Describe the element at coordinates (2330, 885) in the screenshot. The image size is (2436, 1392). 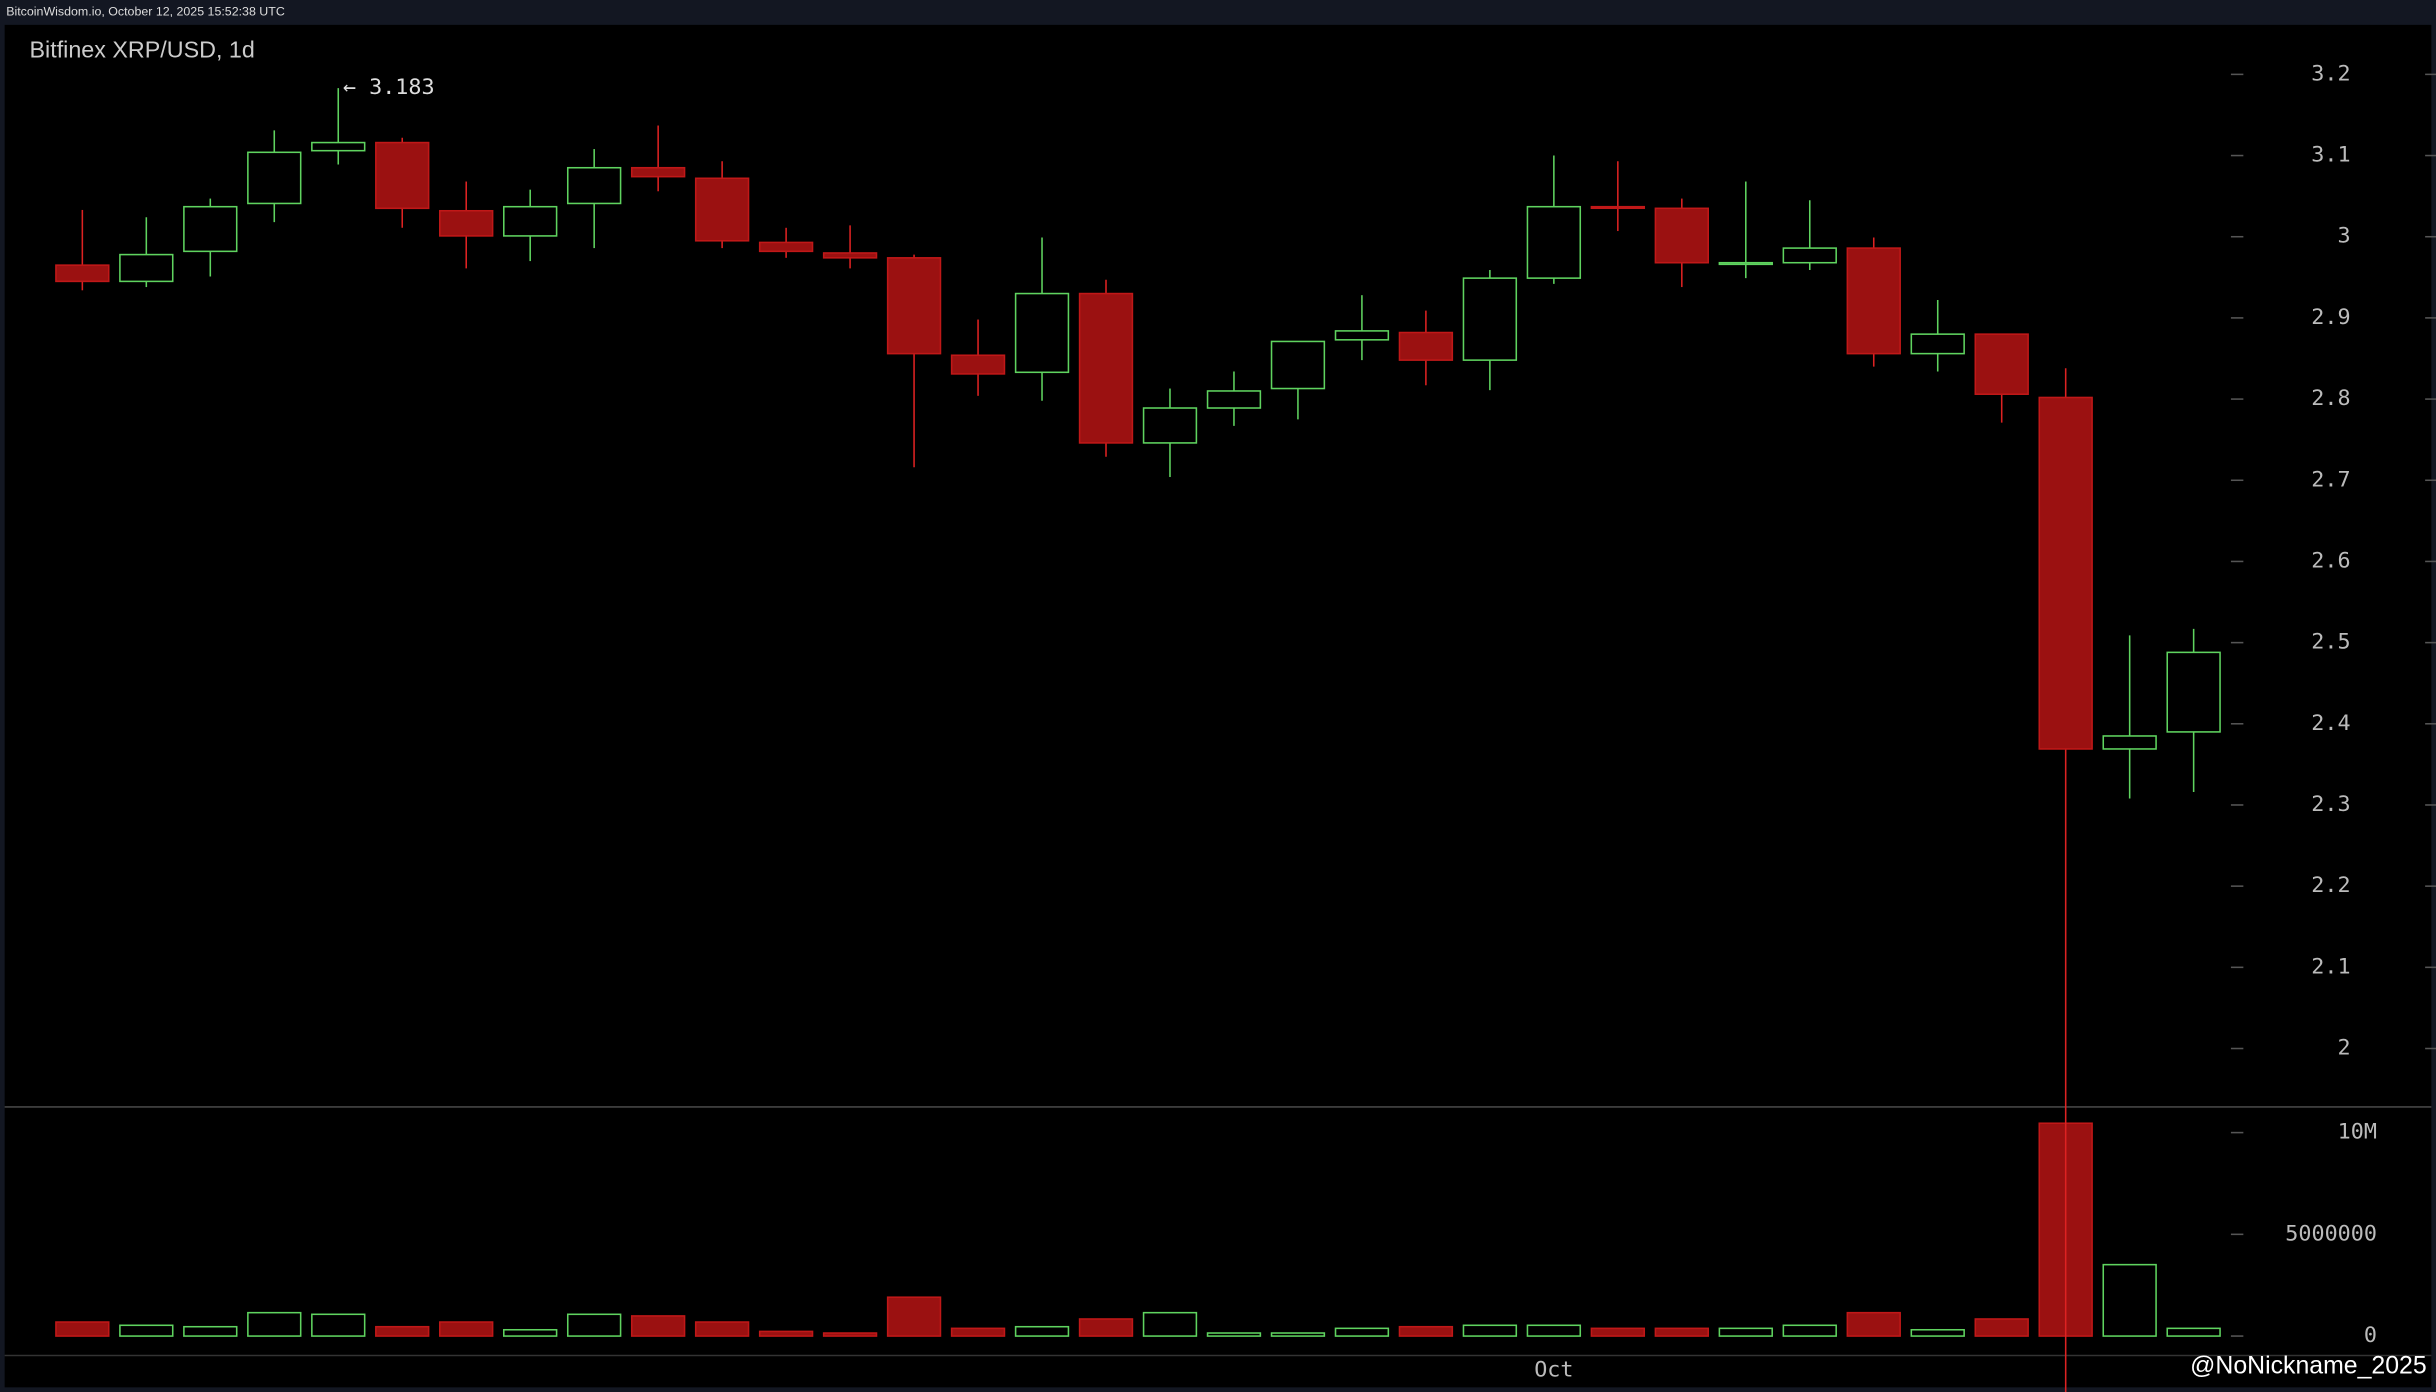
I see `y-tick-label: 2.2` at that location.